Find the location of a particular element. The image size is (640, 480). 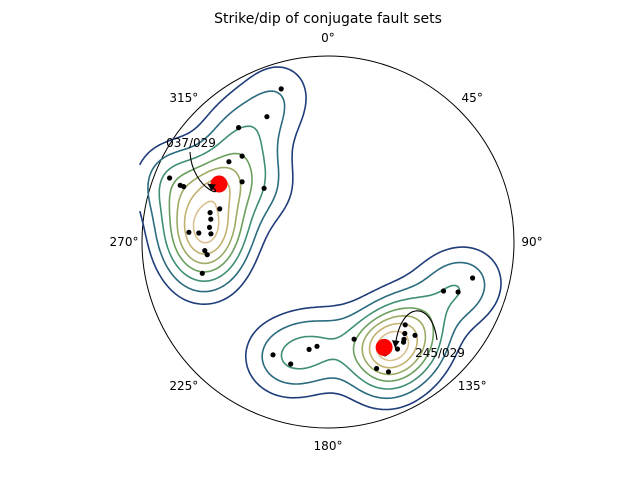

azimuth-tick-label: 90° is located at coordinates (531, 242).